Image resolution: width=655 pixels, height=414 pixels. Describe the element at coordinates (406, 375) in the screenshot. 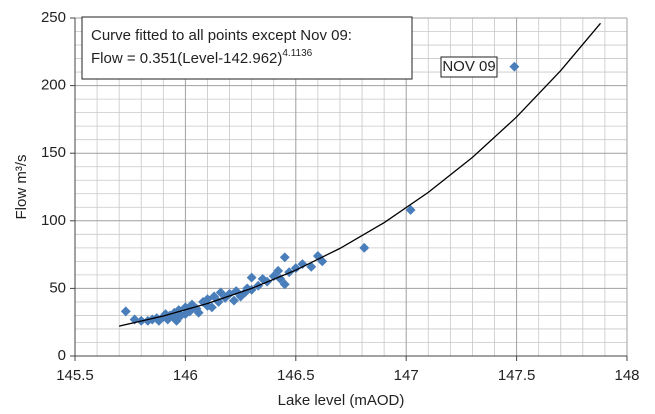

I see `x-tick-label: 147` at that location.